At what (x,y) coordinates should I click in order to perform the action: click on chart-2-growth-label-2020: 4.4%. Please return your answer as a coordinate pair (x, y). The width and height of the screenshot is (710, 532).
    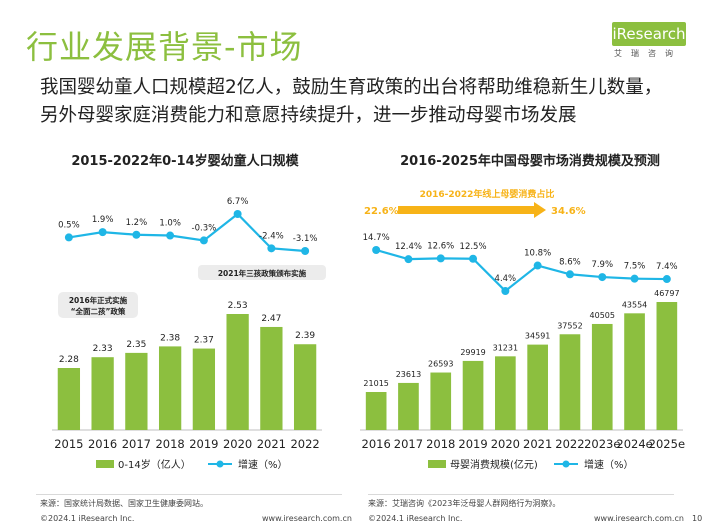
    Looking at the image, I should click on (506, 279).